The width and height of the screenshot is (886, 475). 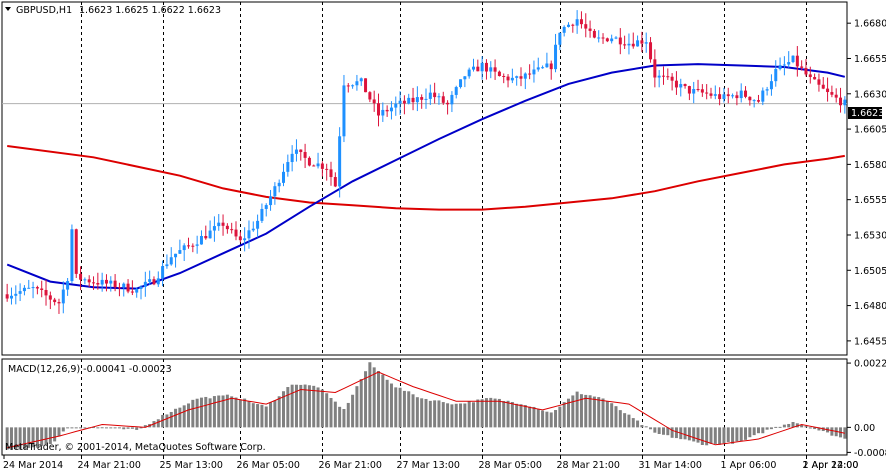 What do you see at coordinates (670, 465) in the screenshot?
I see `time-tick-label: 31 Mar 14:00` at bounding box center [670, 465].